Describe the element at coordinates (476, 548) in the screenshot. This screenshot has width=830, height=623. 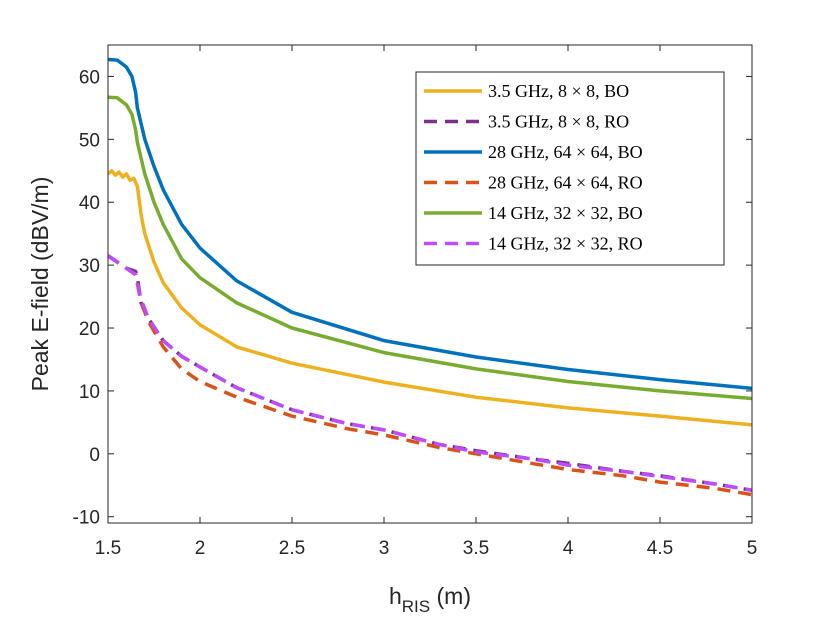
I see `x-tick-label: 3.5` at that location.